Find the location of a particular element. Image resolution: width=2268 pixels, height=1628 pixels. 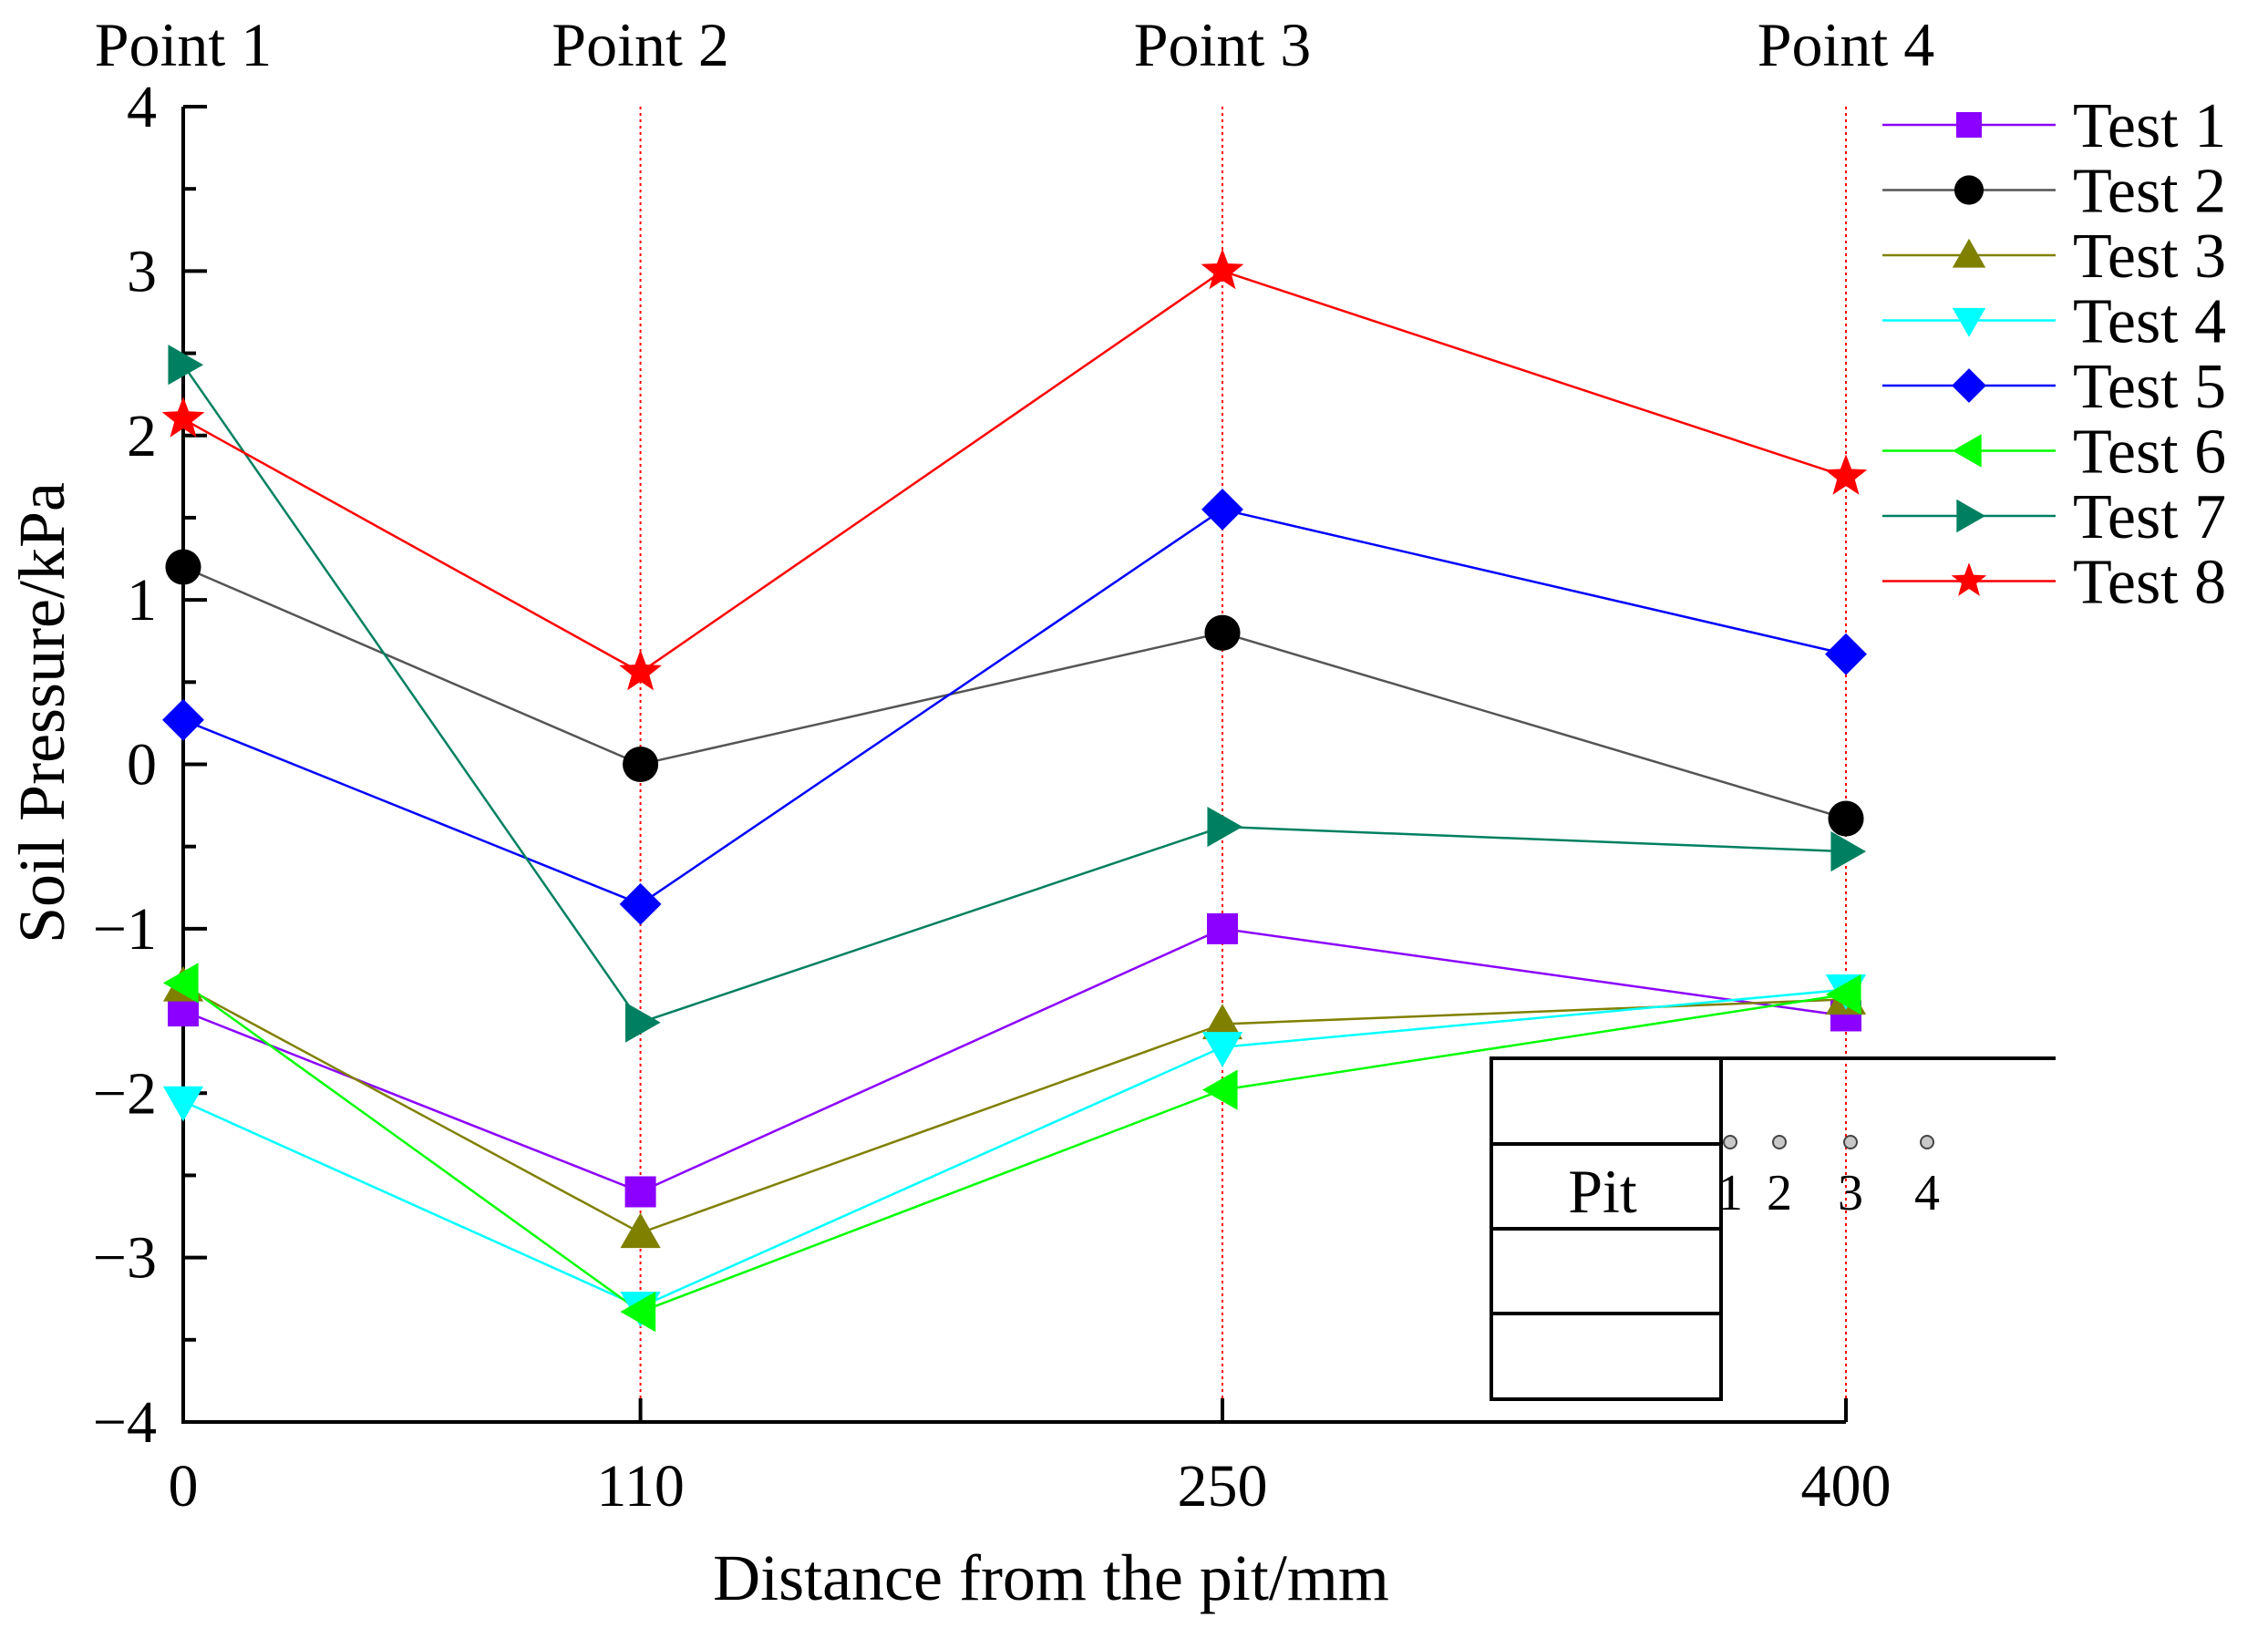

y-tick-label: 4 is located at coordinates (142, 107).